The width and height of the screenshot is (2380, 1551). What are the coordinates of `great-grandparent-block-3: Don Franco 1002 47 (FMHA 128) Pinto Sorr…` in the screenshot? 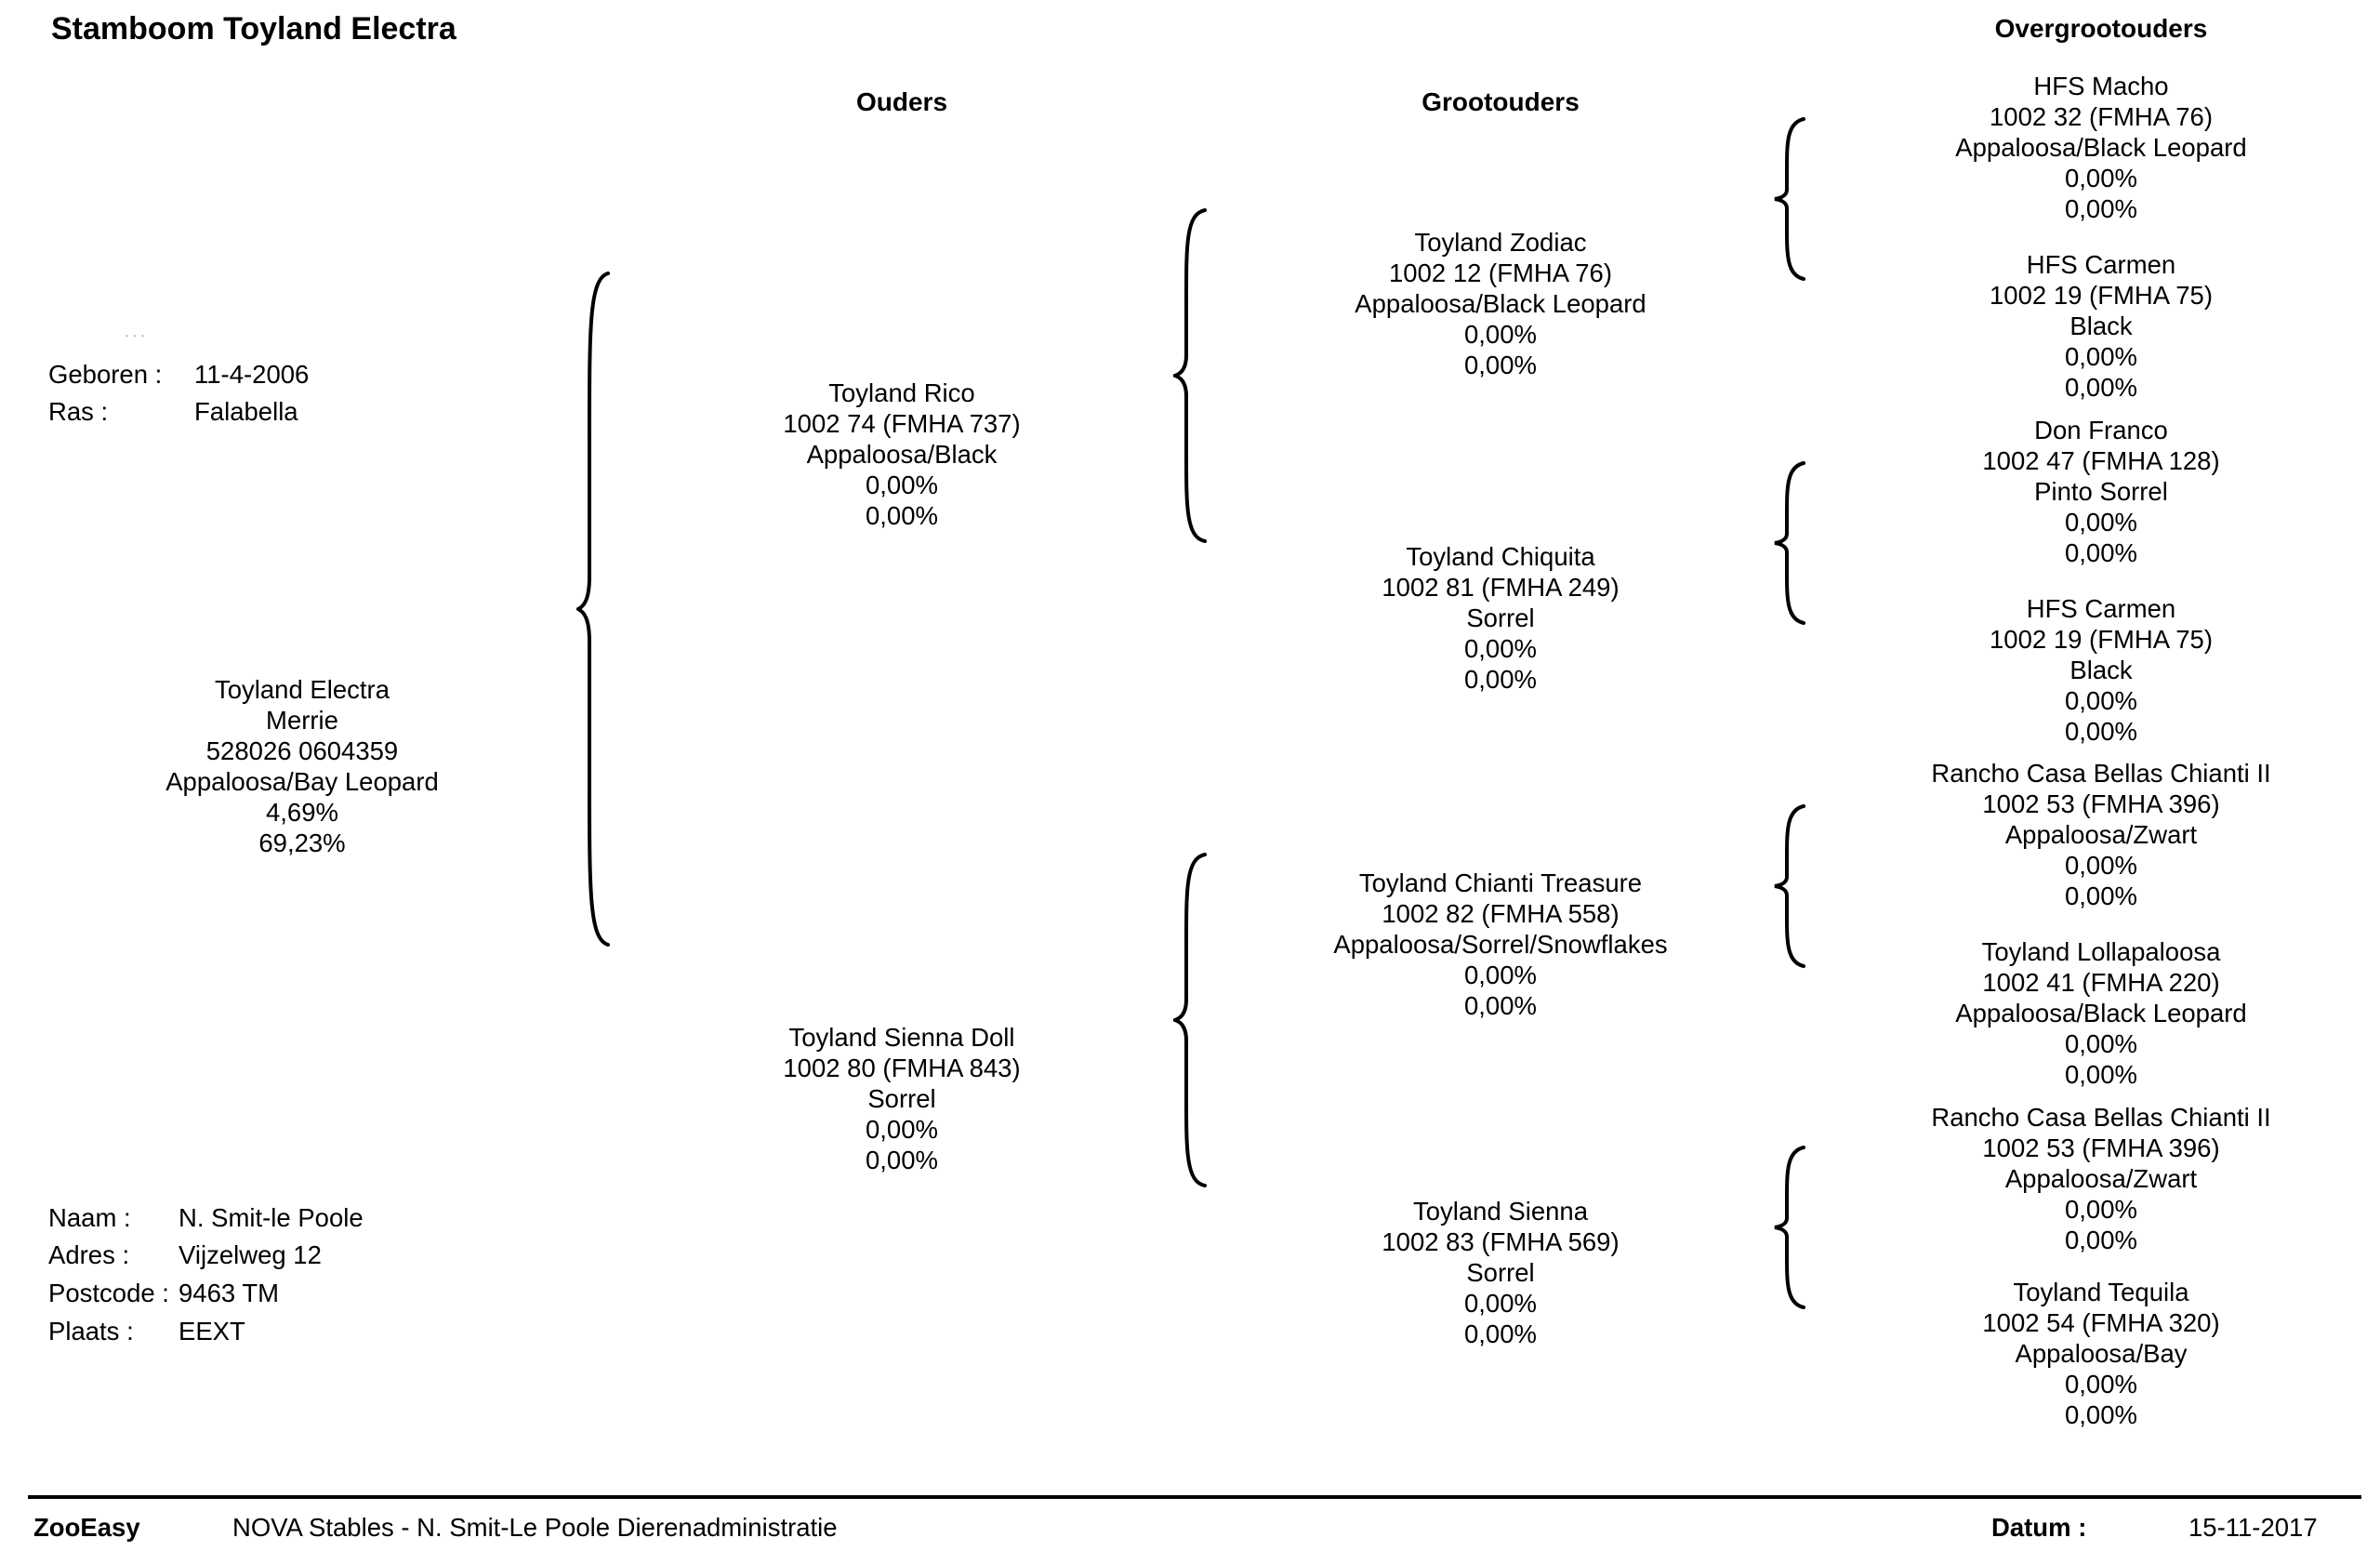 It's located at (2101, 491).